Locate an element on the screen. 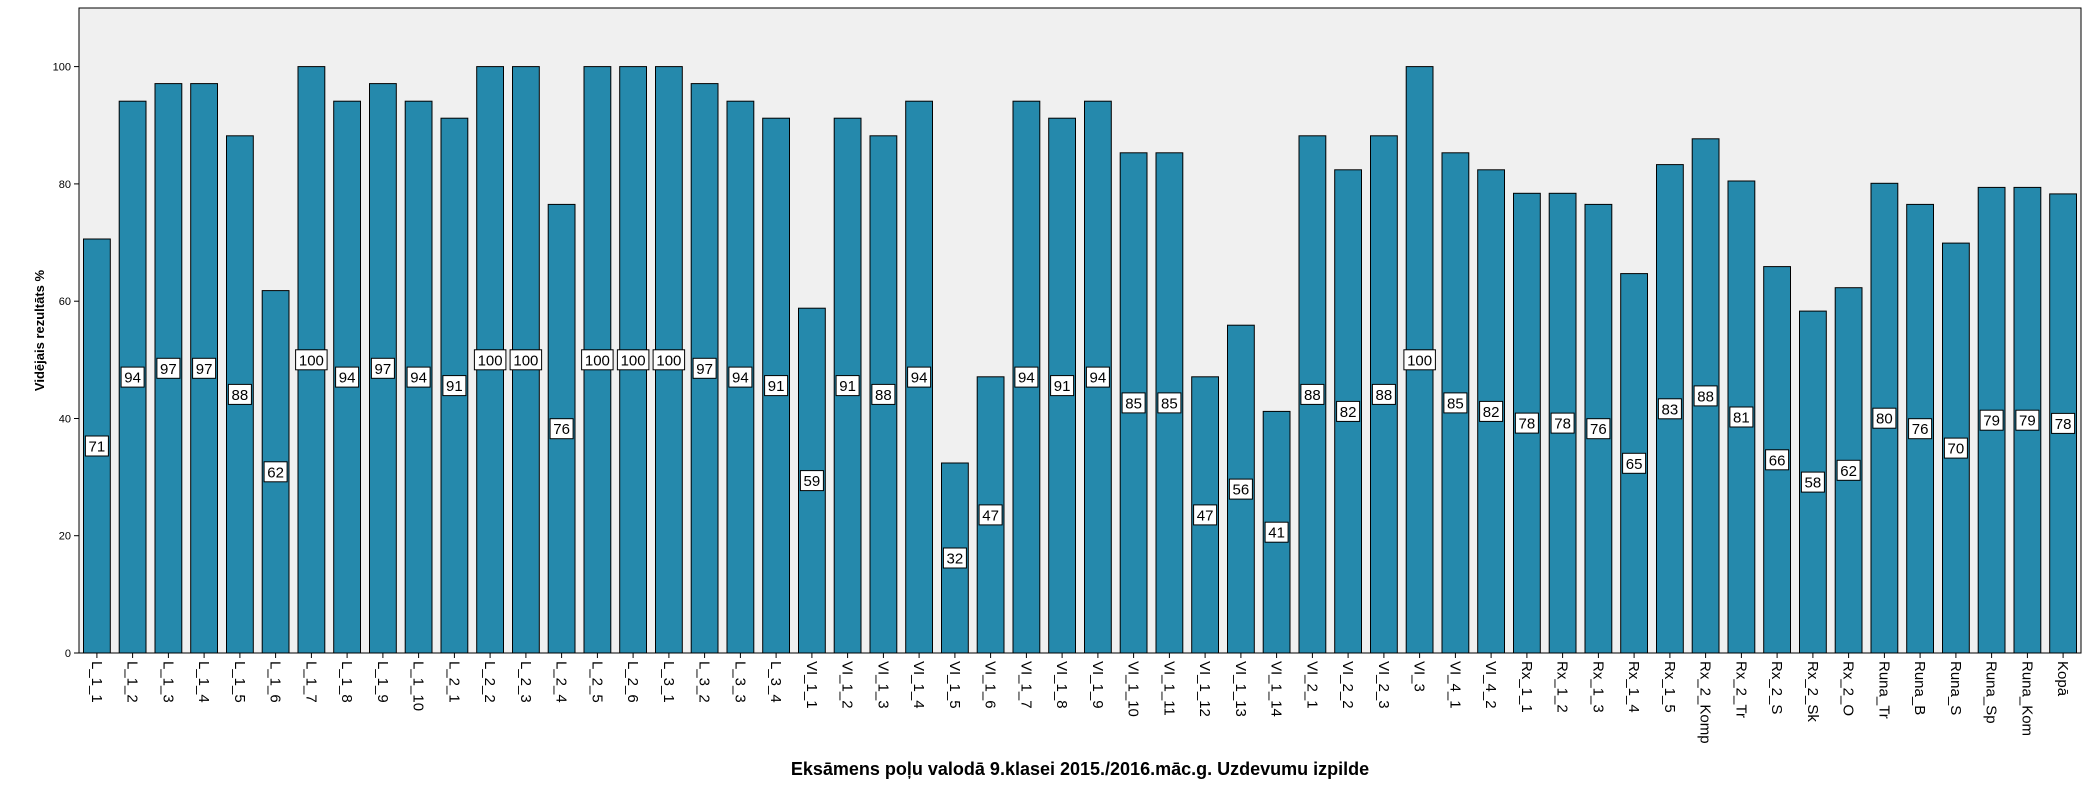 The image size is (2087, 793). data-label-box-Rx_2_S is located at coordinates (1777, 460).